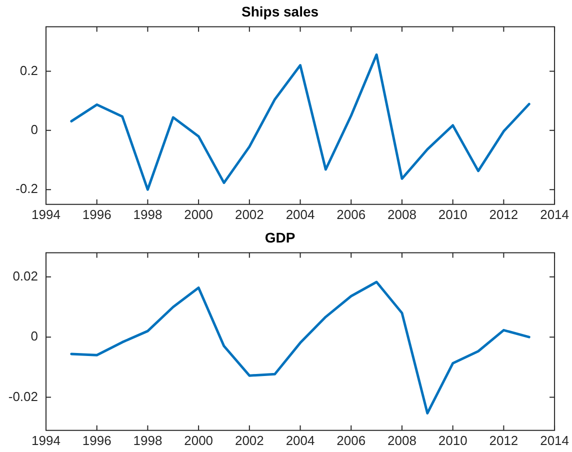  I want to click on y-tick-label: 0.02, so click(25, 276).